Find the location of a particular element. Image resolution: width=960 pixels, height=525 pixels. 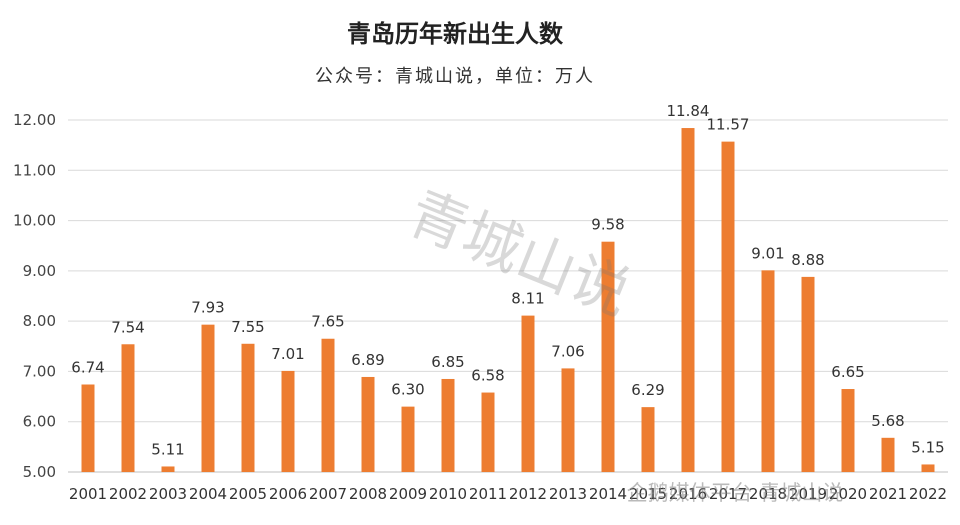

x-tick-label: 2017 is located at coordinates (728, 494).